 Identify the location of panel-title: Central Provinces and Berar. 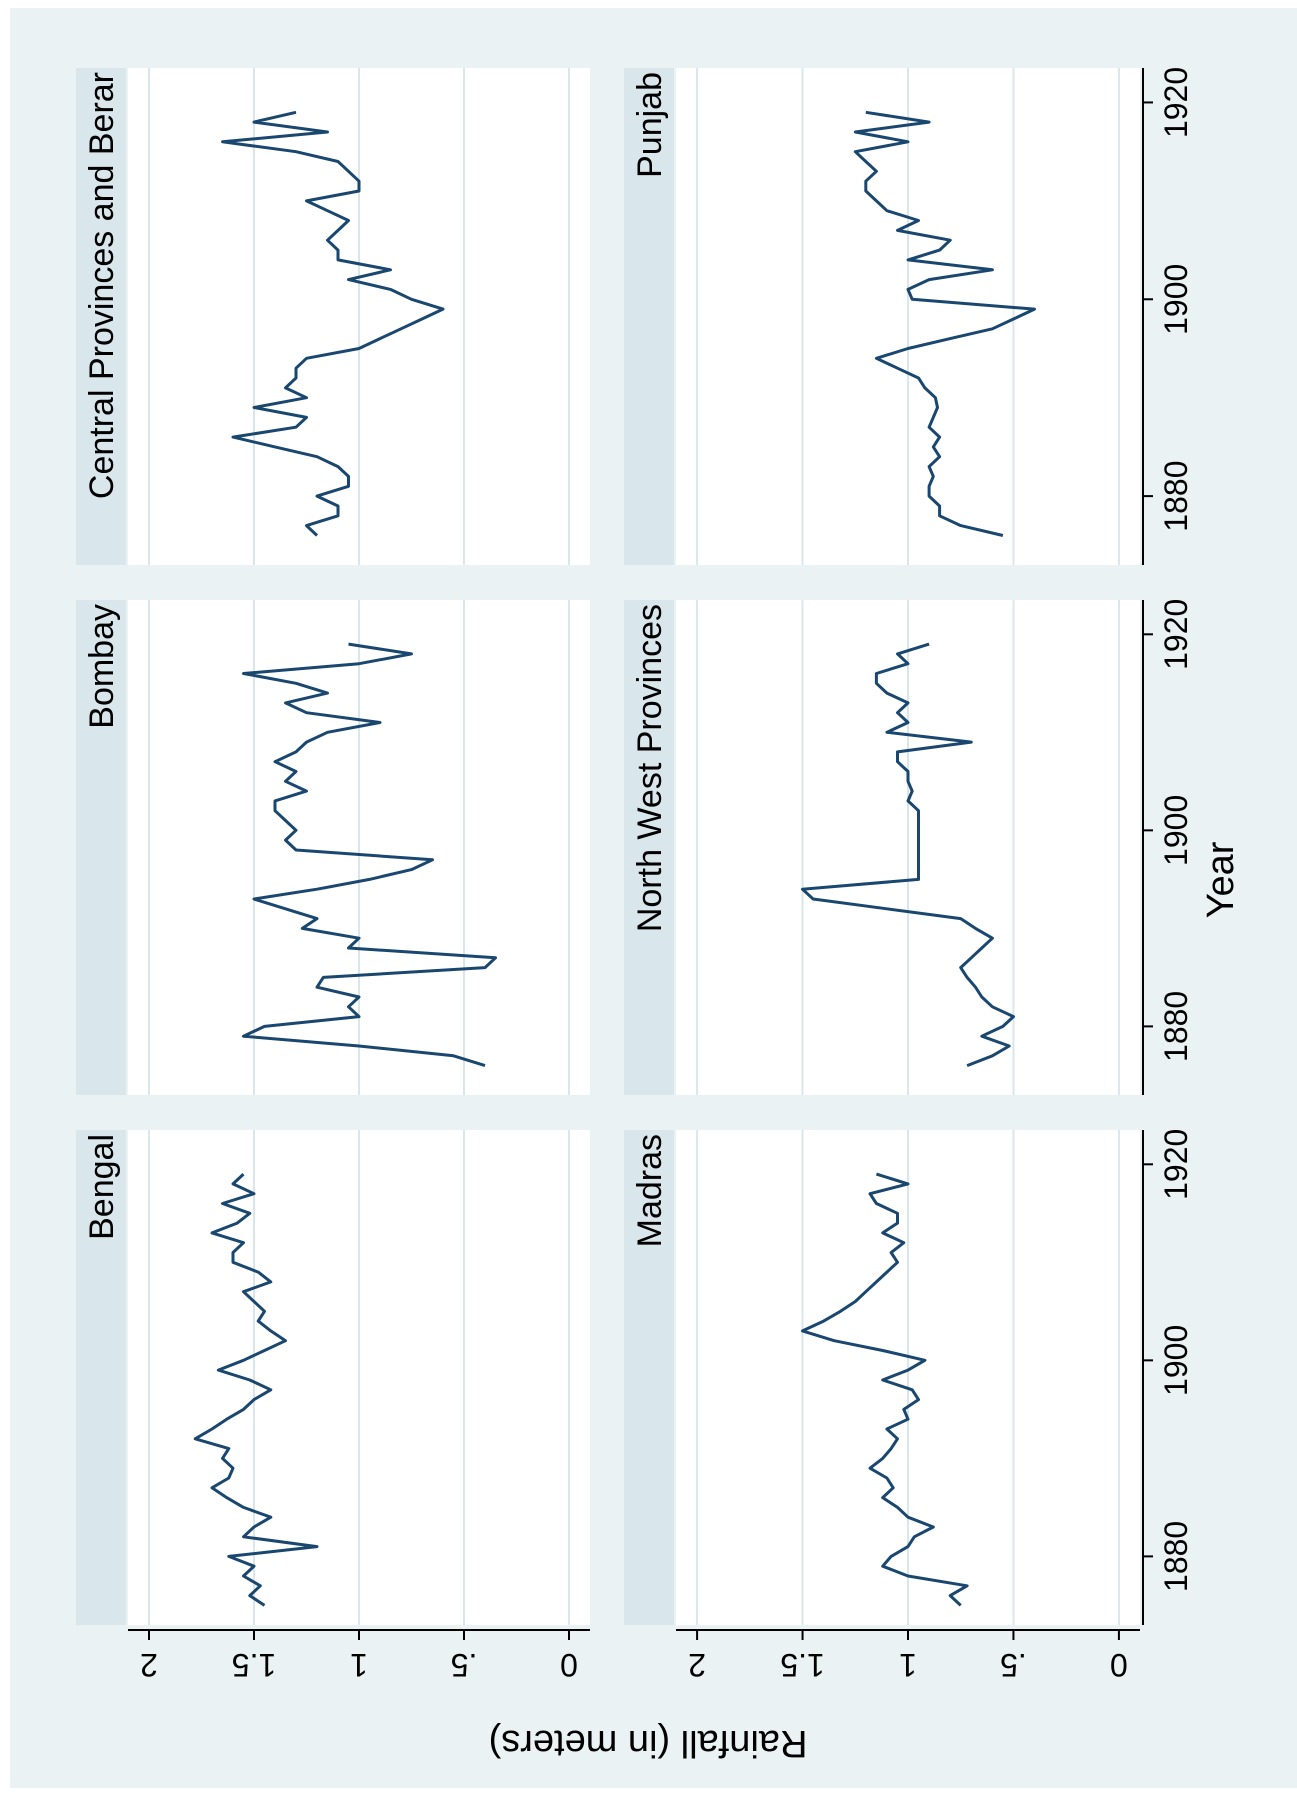
(102, 285).